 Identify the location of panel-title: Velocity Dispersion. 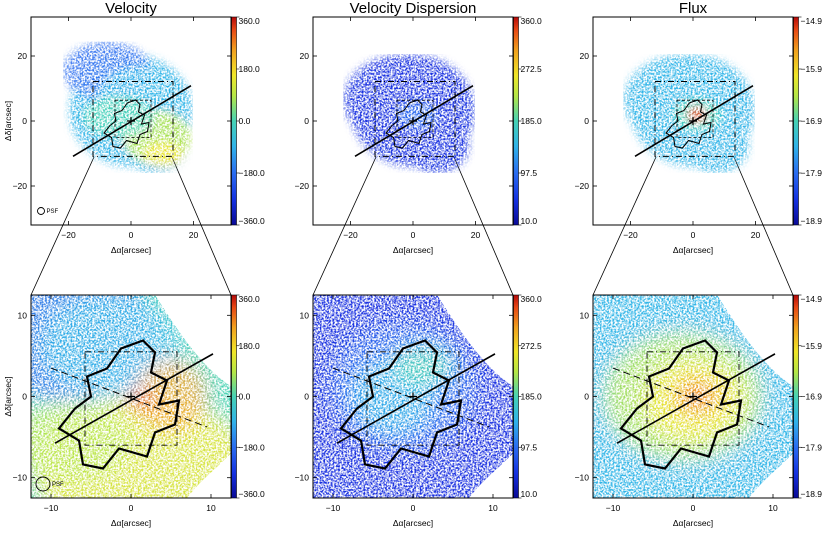
(413, 8).